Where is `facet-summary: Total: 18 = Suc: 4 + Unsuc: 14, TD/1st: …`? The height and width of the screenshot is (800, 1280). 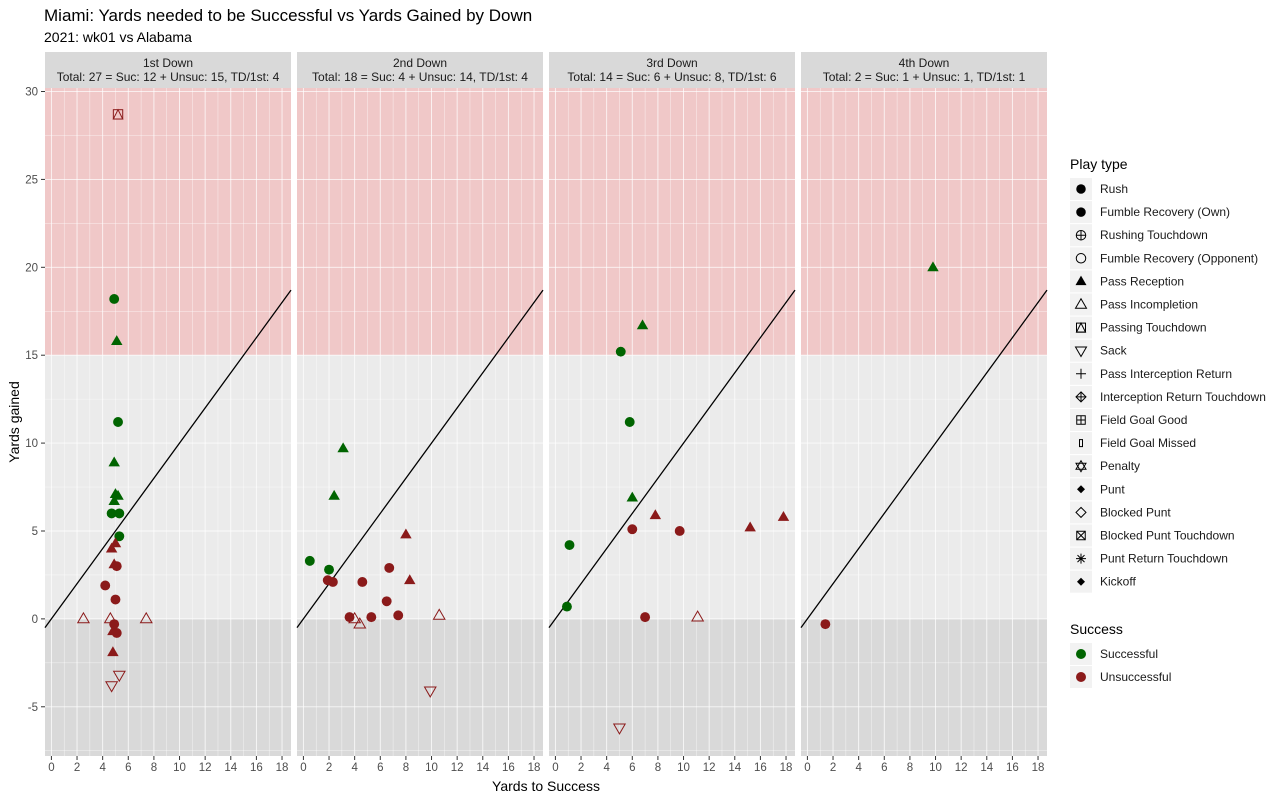
facet-summary: Total: 18 = Suc: 4 + Unsuc: 14, TD/1st: … is located at coordinates (420, 77).